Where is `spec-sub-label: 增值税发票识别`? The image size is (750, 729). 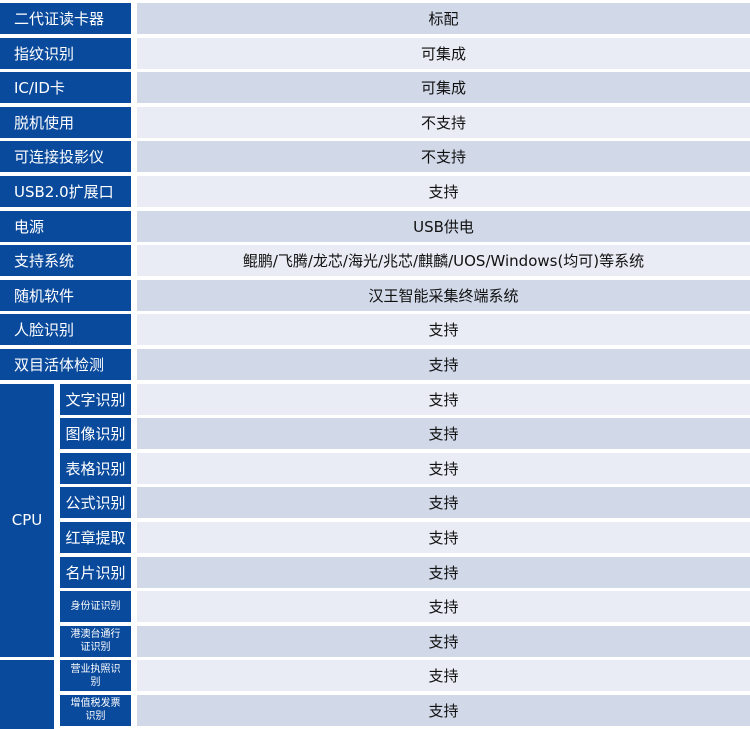
spec-sub-label: 增值税发票识别 is located at coordinates (95, 710).